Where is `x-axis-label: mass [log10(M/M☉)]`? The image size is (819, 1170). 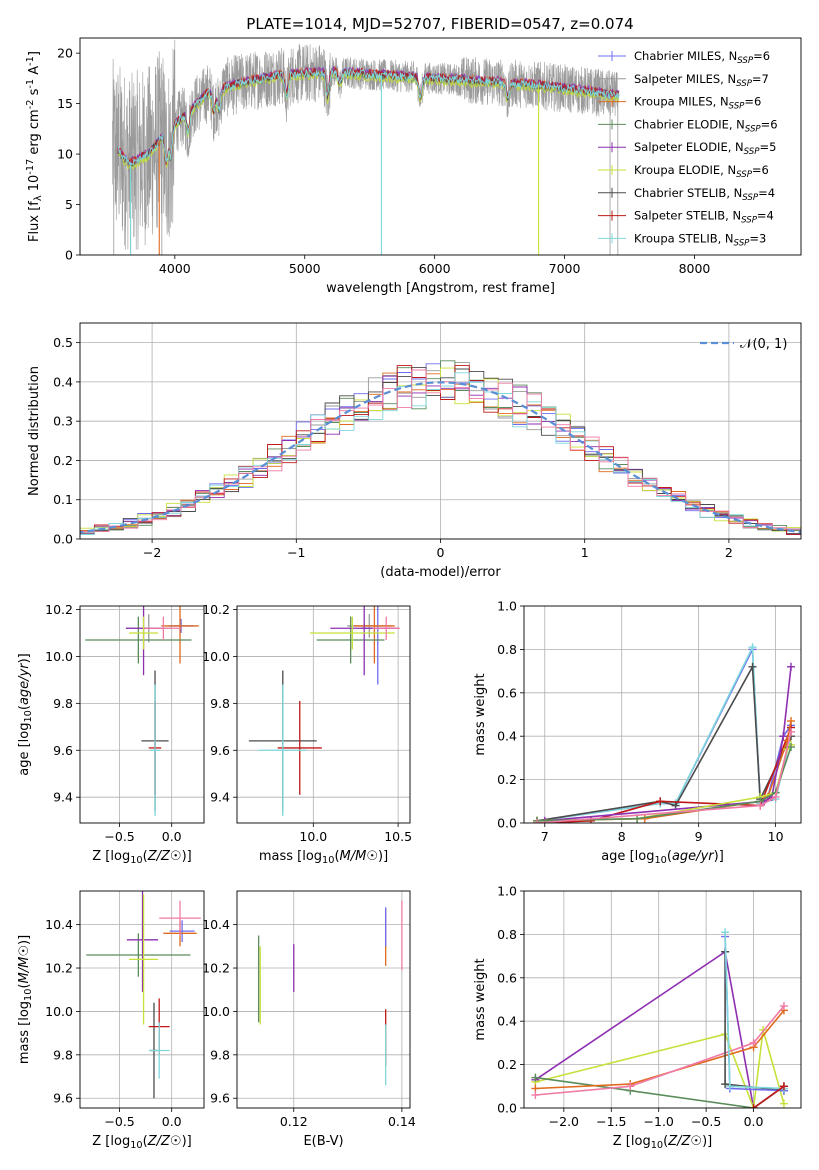
x-axis-label: mass [log10(M/M☉)] is located at coordinates (323, 857).